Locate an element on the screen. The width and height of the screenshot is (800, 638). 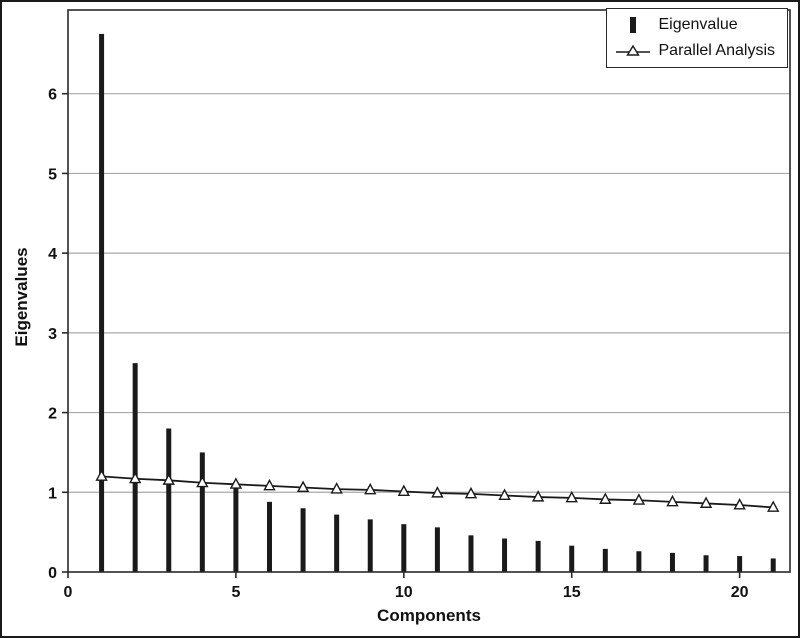
y-tick-label: 6 is located at coordinates (52, 95).